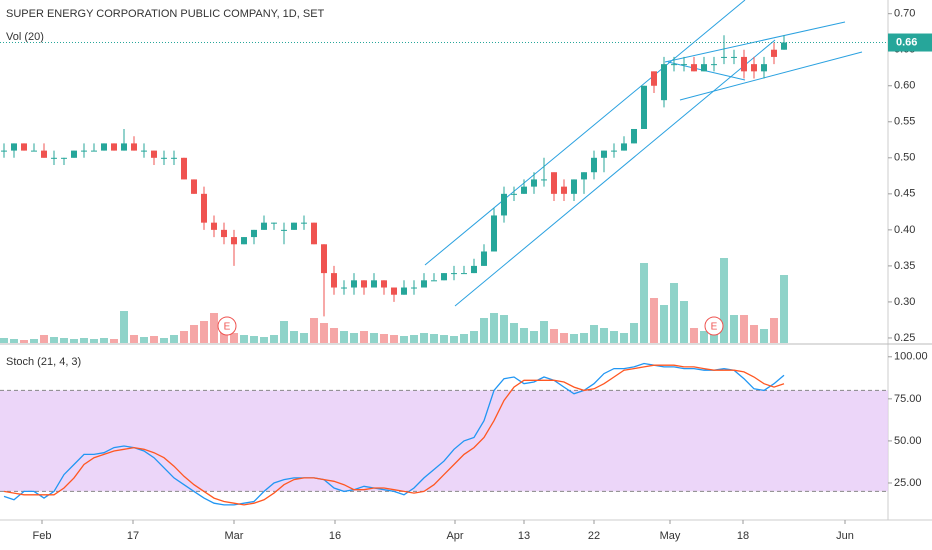 The width and height of the screenshot is (932, 550). What do you see at coordinates (904, 230) in the screenshot?
I see `y-tick-label: 0.40` at bounding box center [904, 230].